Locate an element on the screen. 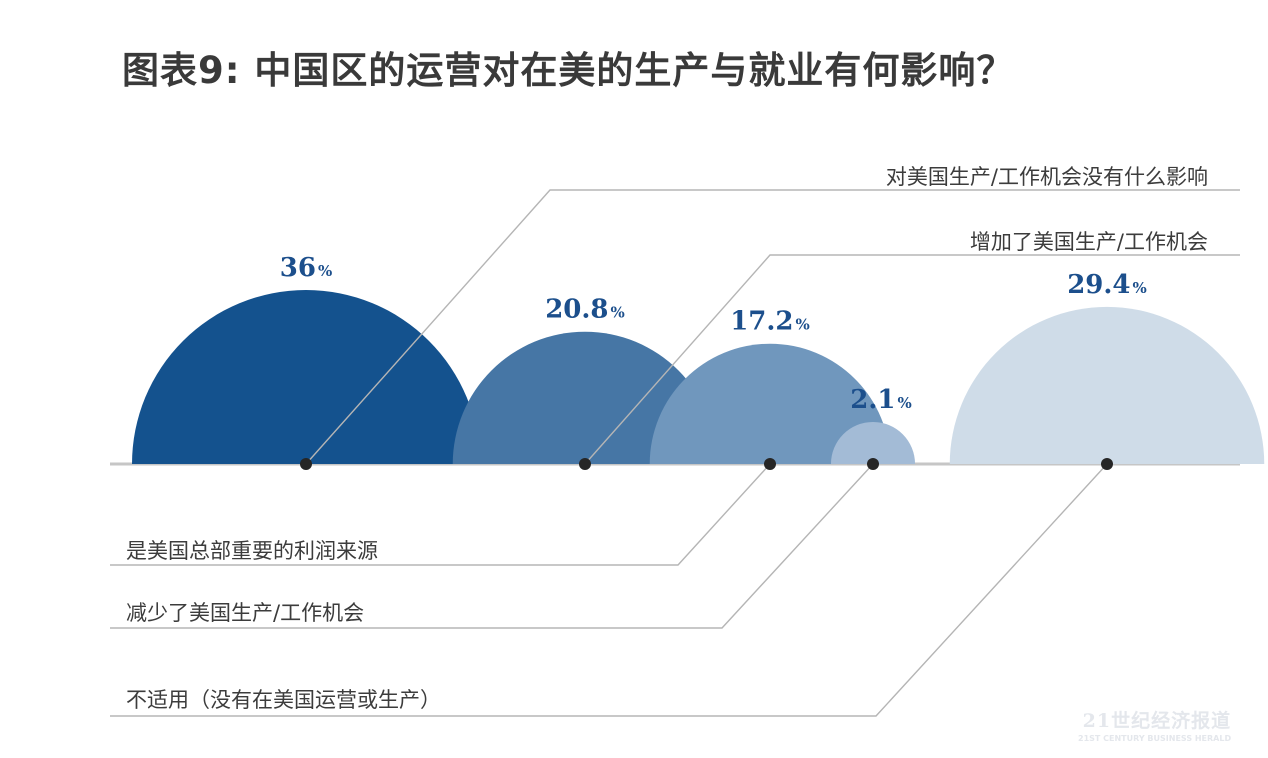  value-label-1: 36% is located at coordinates (306, 268).